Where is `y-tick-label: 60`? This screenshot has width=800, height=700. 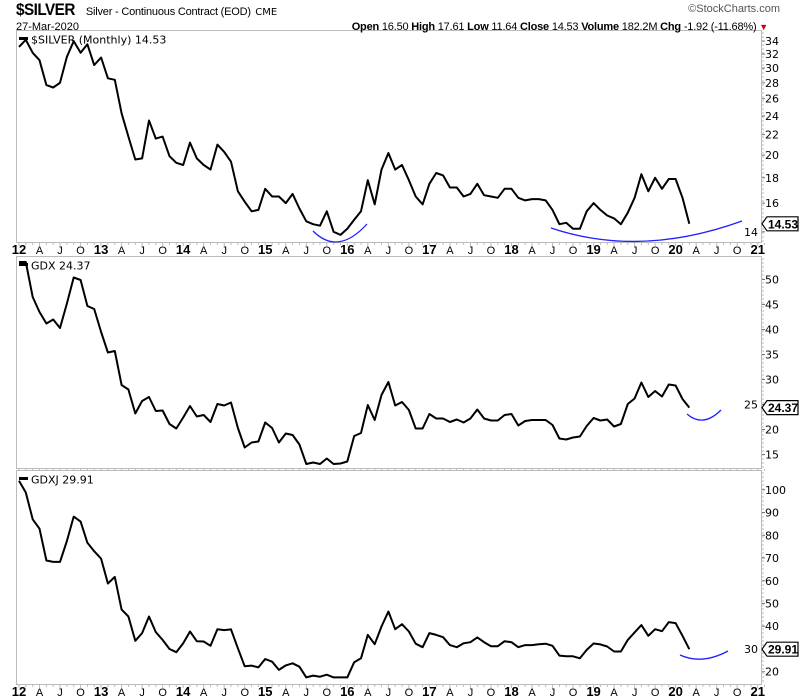 y-tick-label: 60 is located at coordinates (772, 581).